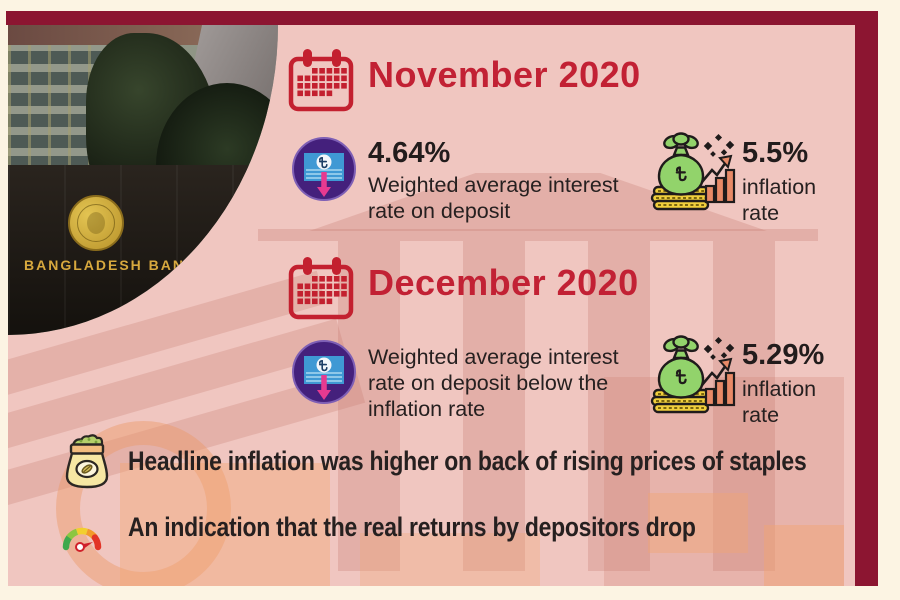  Describe the element at coordinates (504, 74) in the screenshot. I see `section-title-november: November 2020` at that location.